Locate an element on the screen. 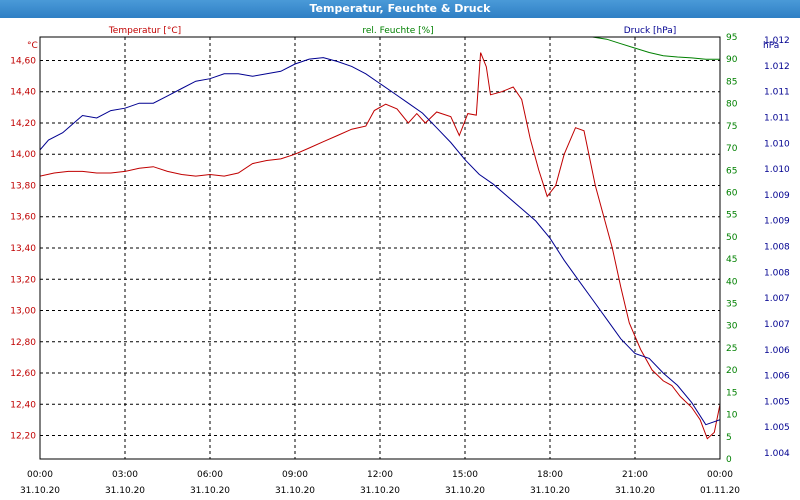 The width and height of the screenshot is (800, 500). y-mid-tick: 25 is located at coordinates (731, 349).